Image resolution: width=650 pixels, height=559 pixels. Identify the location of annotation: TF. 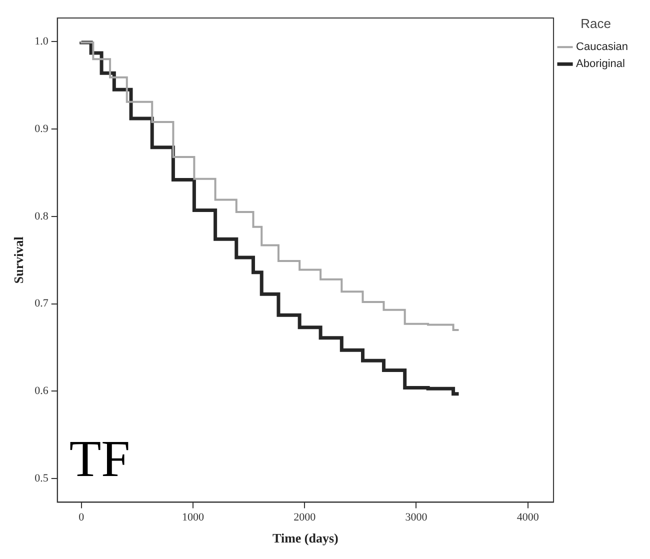
(99, 459).